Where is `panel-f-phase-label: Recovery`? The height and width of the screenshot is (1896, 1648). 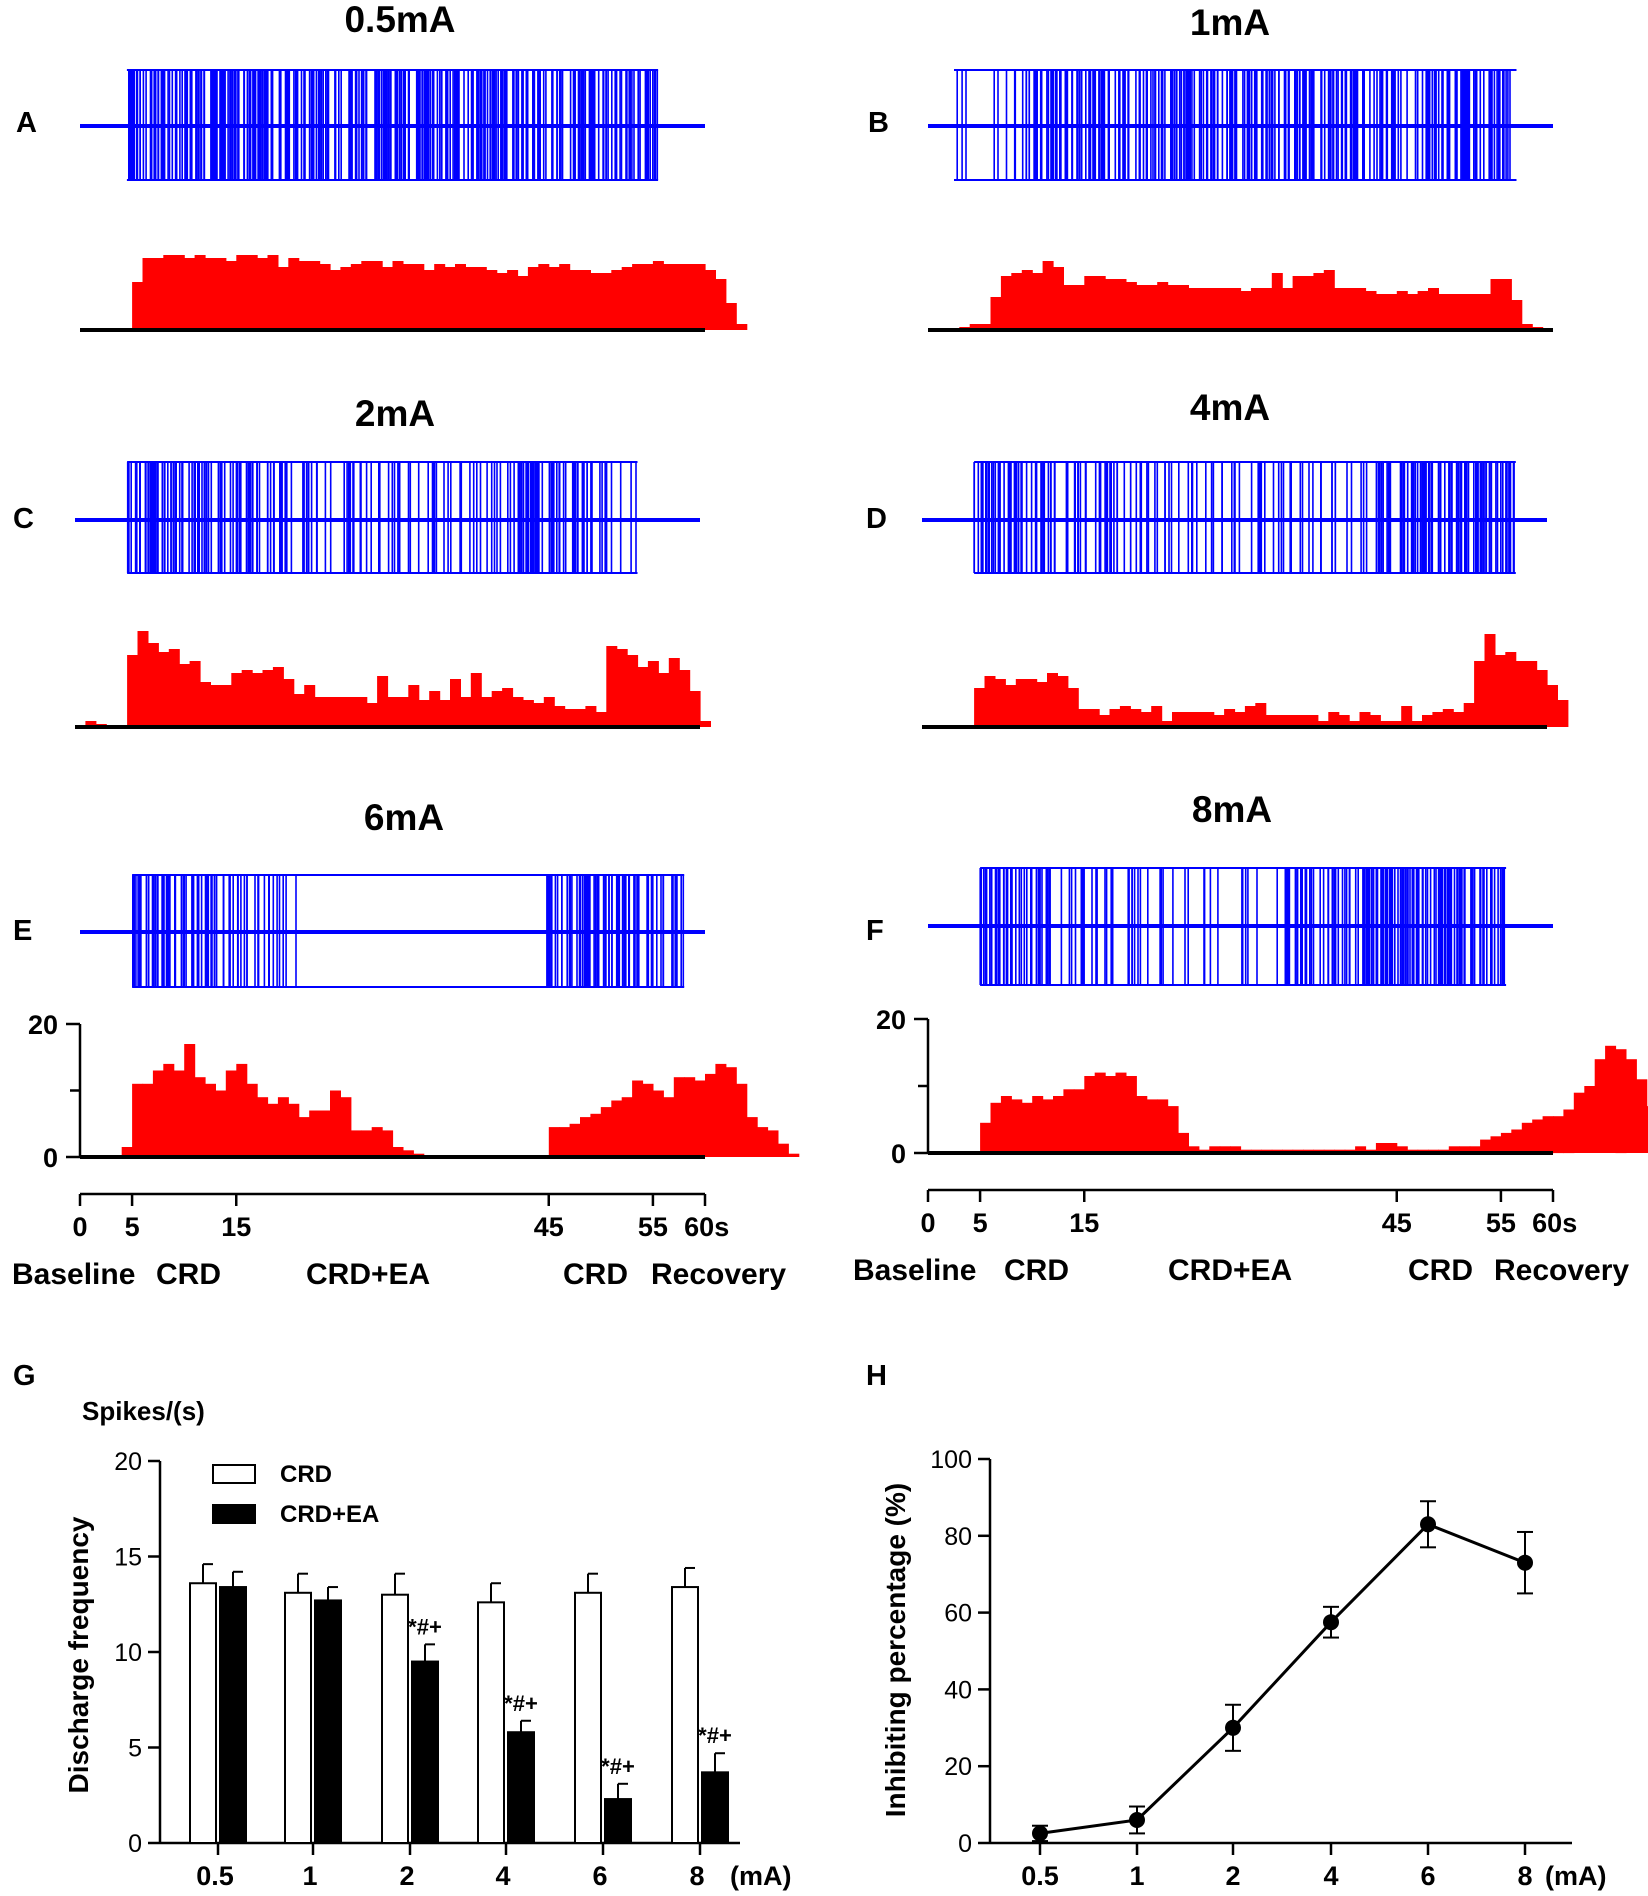
panel-f-phase-label: Recovery is located at coordinates (1561, 1270).